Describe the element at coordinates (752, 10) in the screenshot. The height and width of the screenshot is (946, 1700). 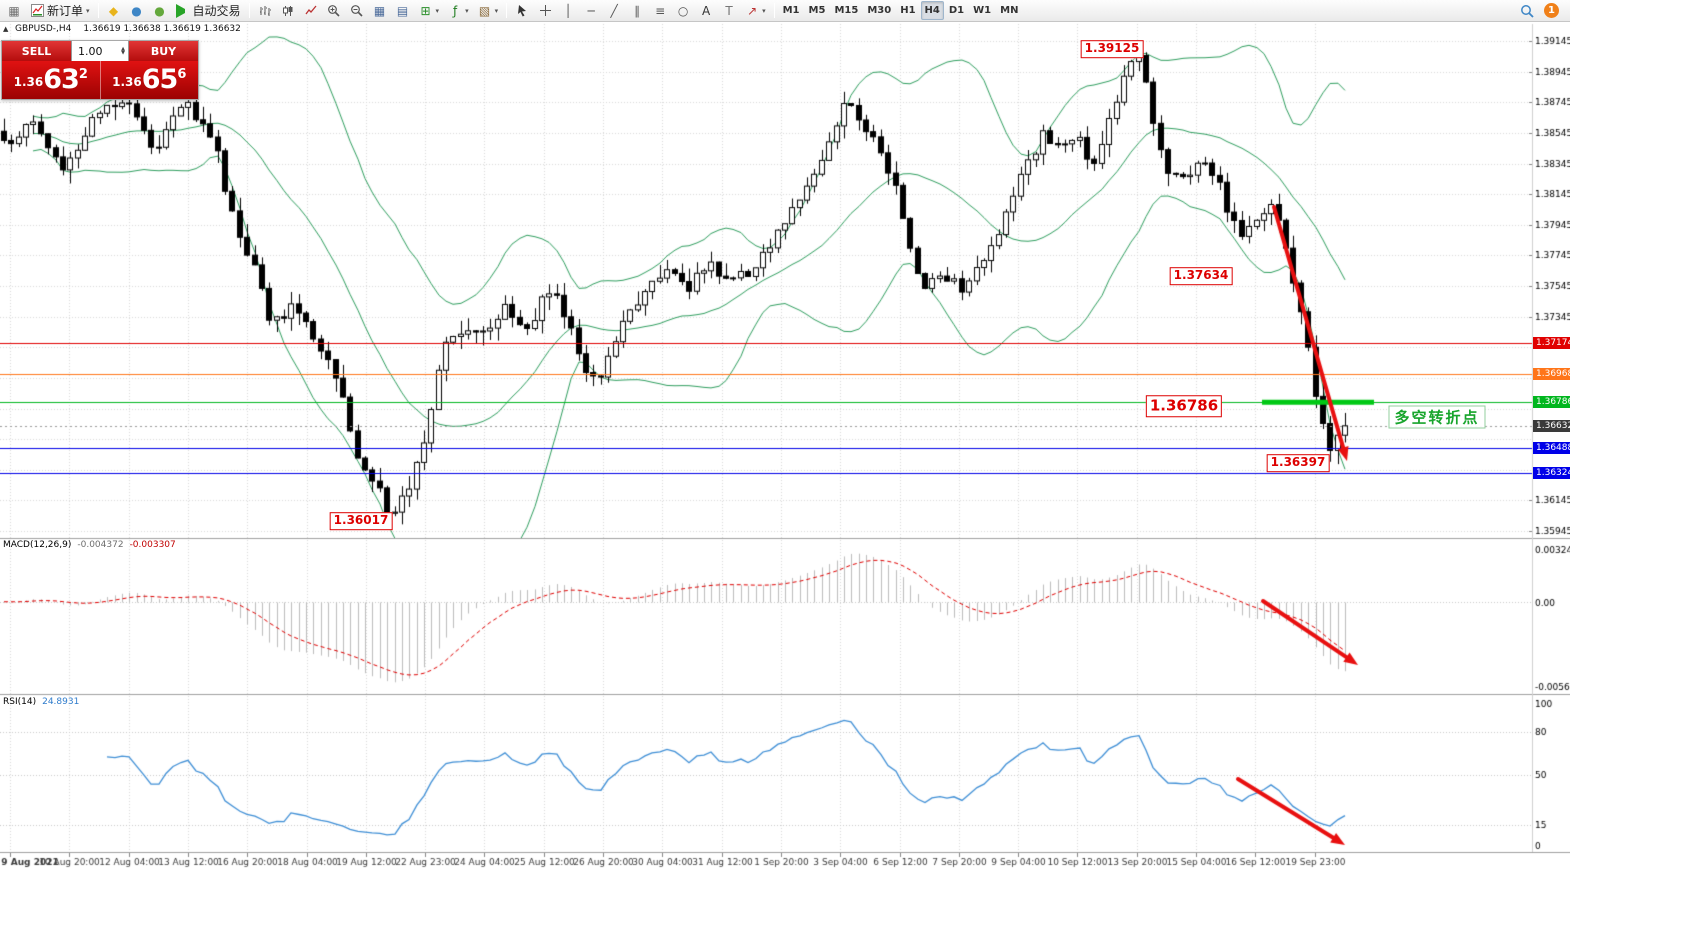
I see `arrows-icon: ↗` at that location.